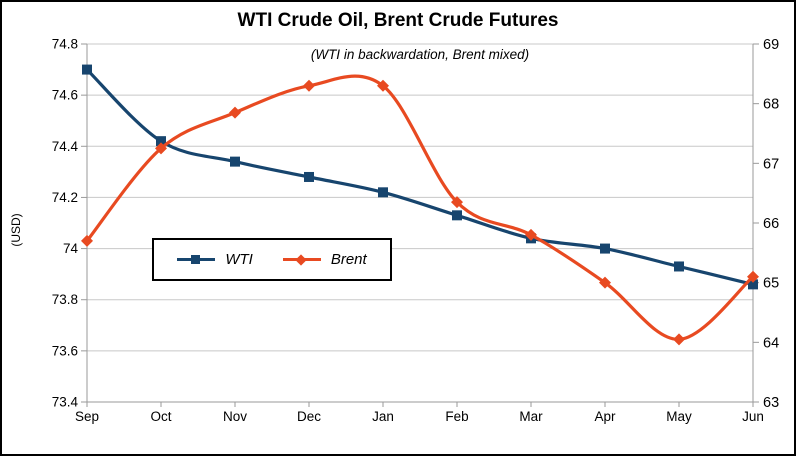  Describe the element at coordinates (65, 350) in the screenshot. I see `left-axis-tick-label: 73.6` at that location.